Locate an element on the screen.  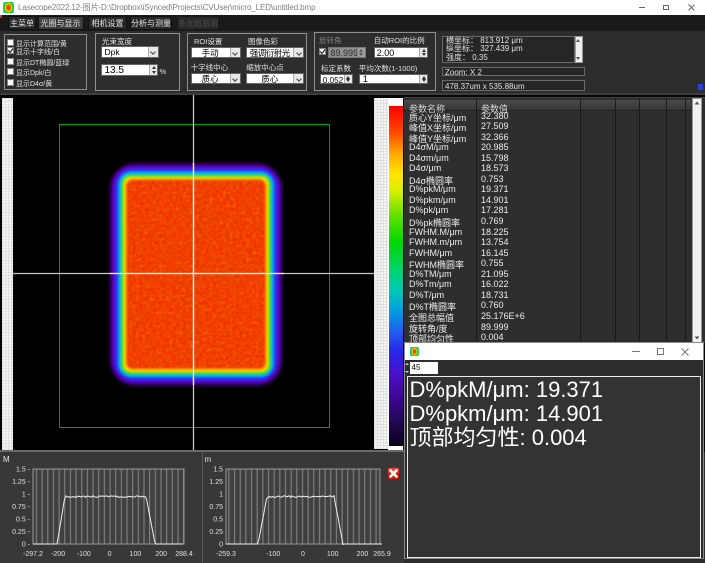
svg-text: 1 - is located at coordinates (26, 495).